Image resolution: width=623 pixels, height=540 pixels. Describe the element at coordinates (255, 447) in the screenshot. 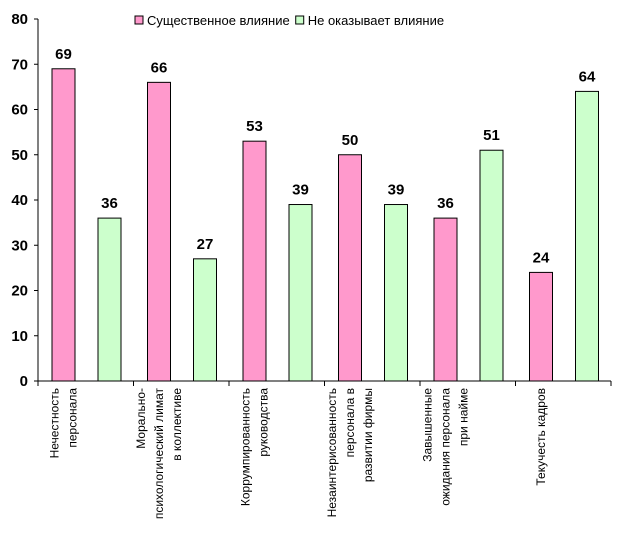

I see `x-category-label: Коррумпированность руководства` at that location.